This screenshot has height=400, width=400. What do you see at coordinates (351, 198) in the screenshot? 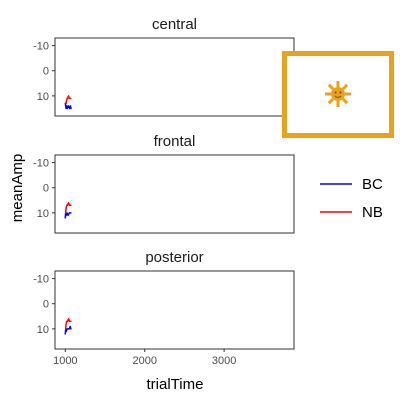
I see `legend: BC NB` at bounding box center [351, 198].